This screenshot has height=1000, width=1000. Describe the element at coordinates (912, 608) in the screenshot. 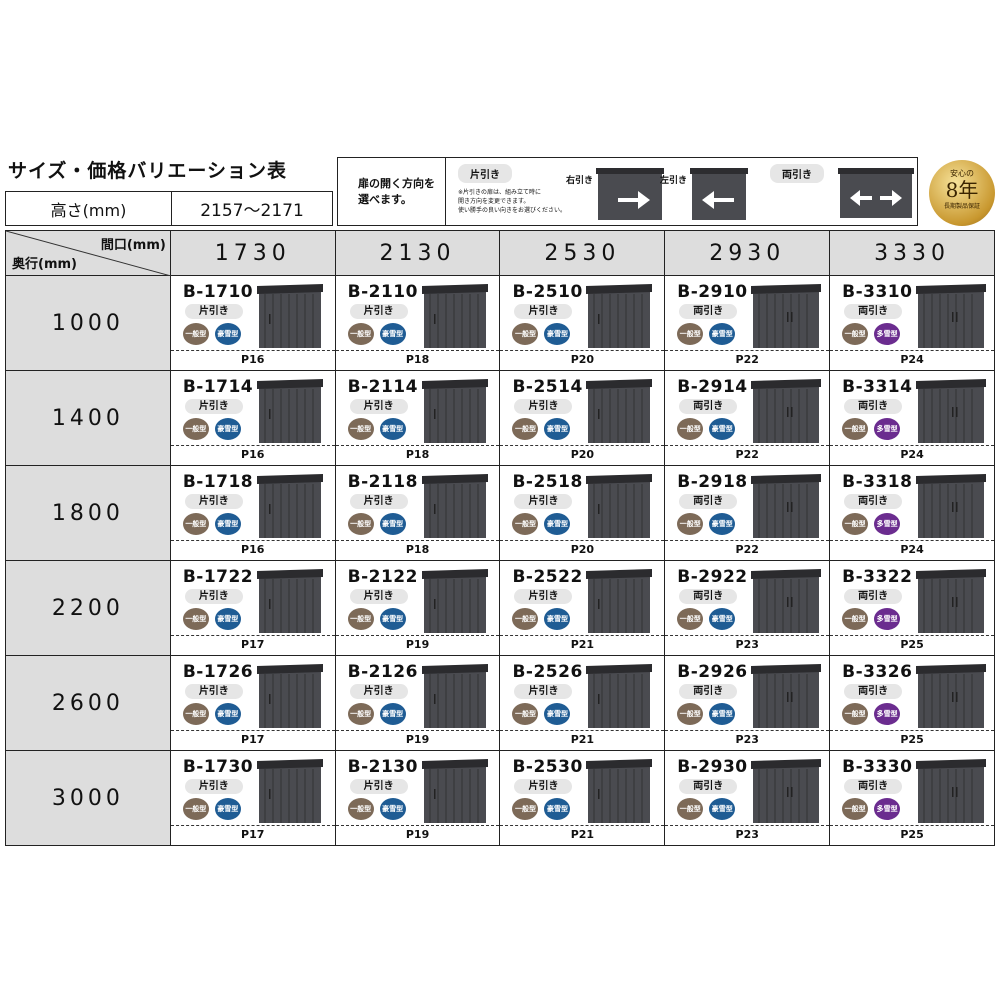

I see `model-cell: B-3322 両引き 一般型 多雪型 P25` at that location.